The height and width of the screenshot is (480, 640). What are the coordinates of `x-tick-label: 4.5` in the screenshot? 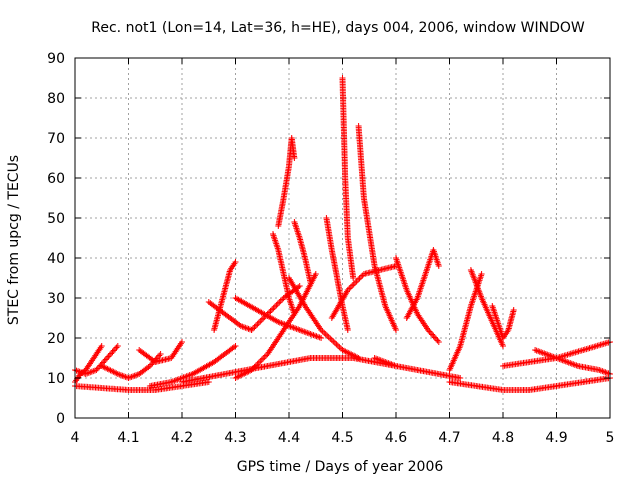 It's located at (342, 438).